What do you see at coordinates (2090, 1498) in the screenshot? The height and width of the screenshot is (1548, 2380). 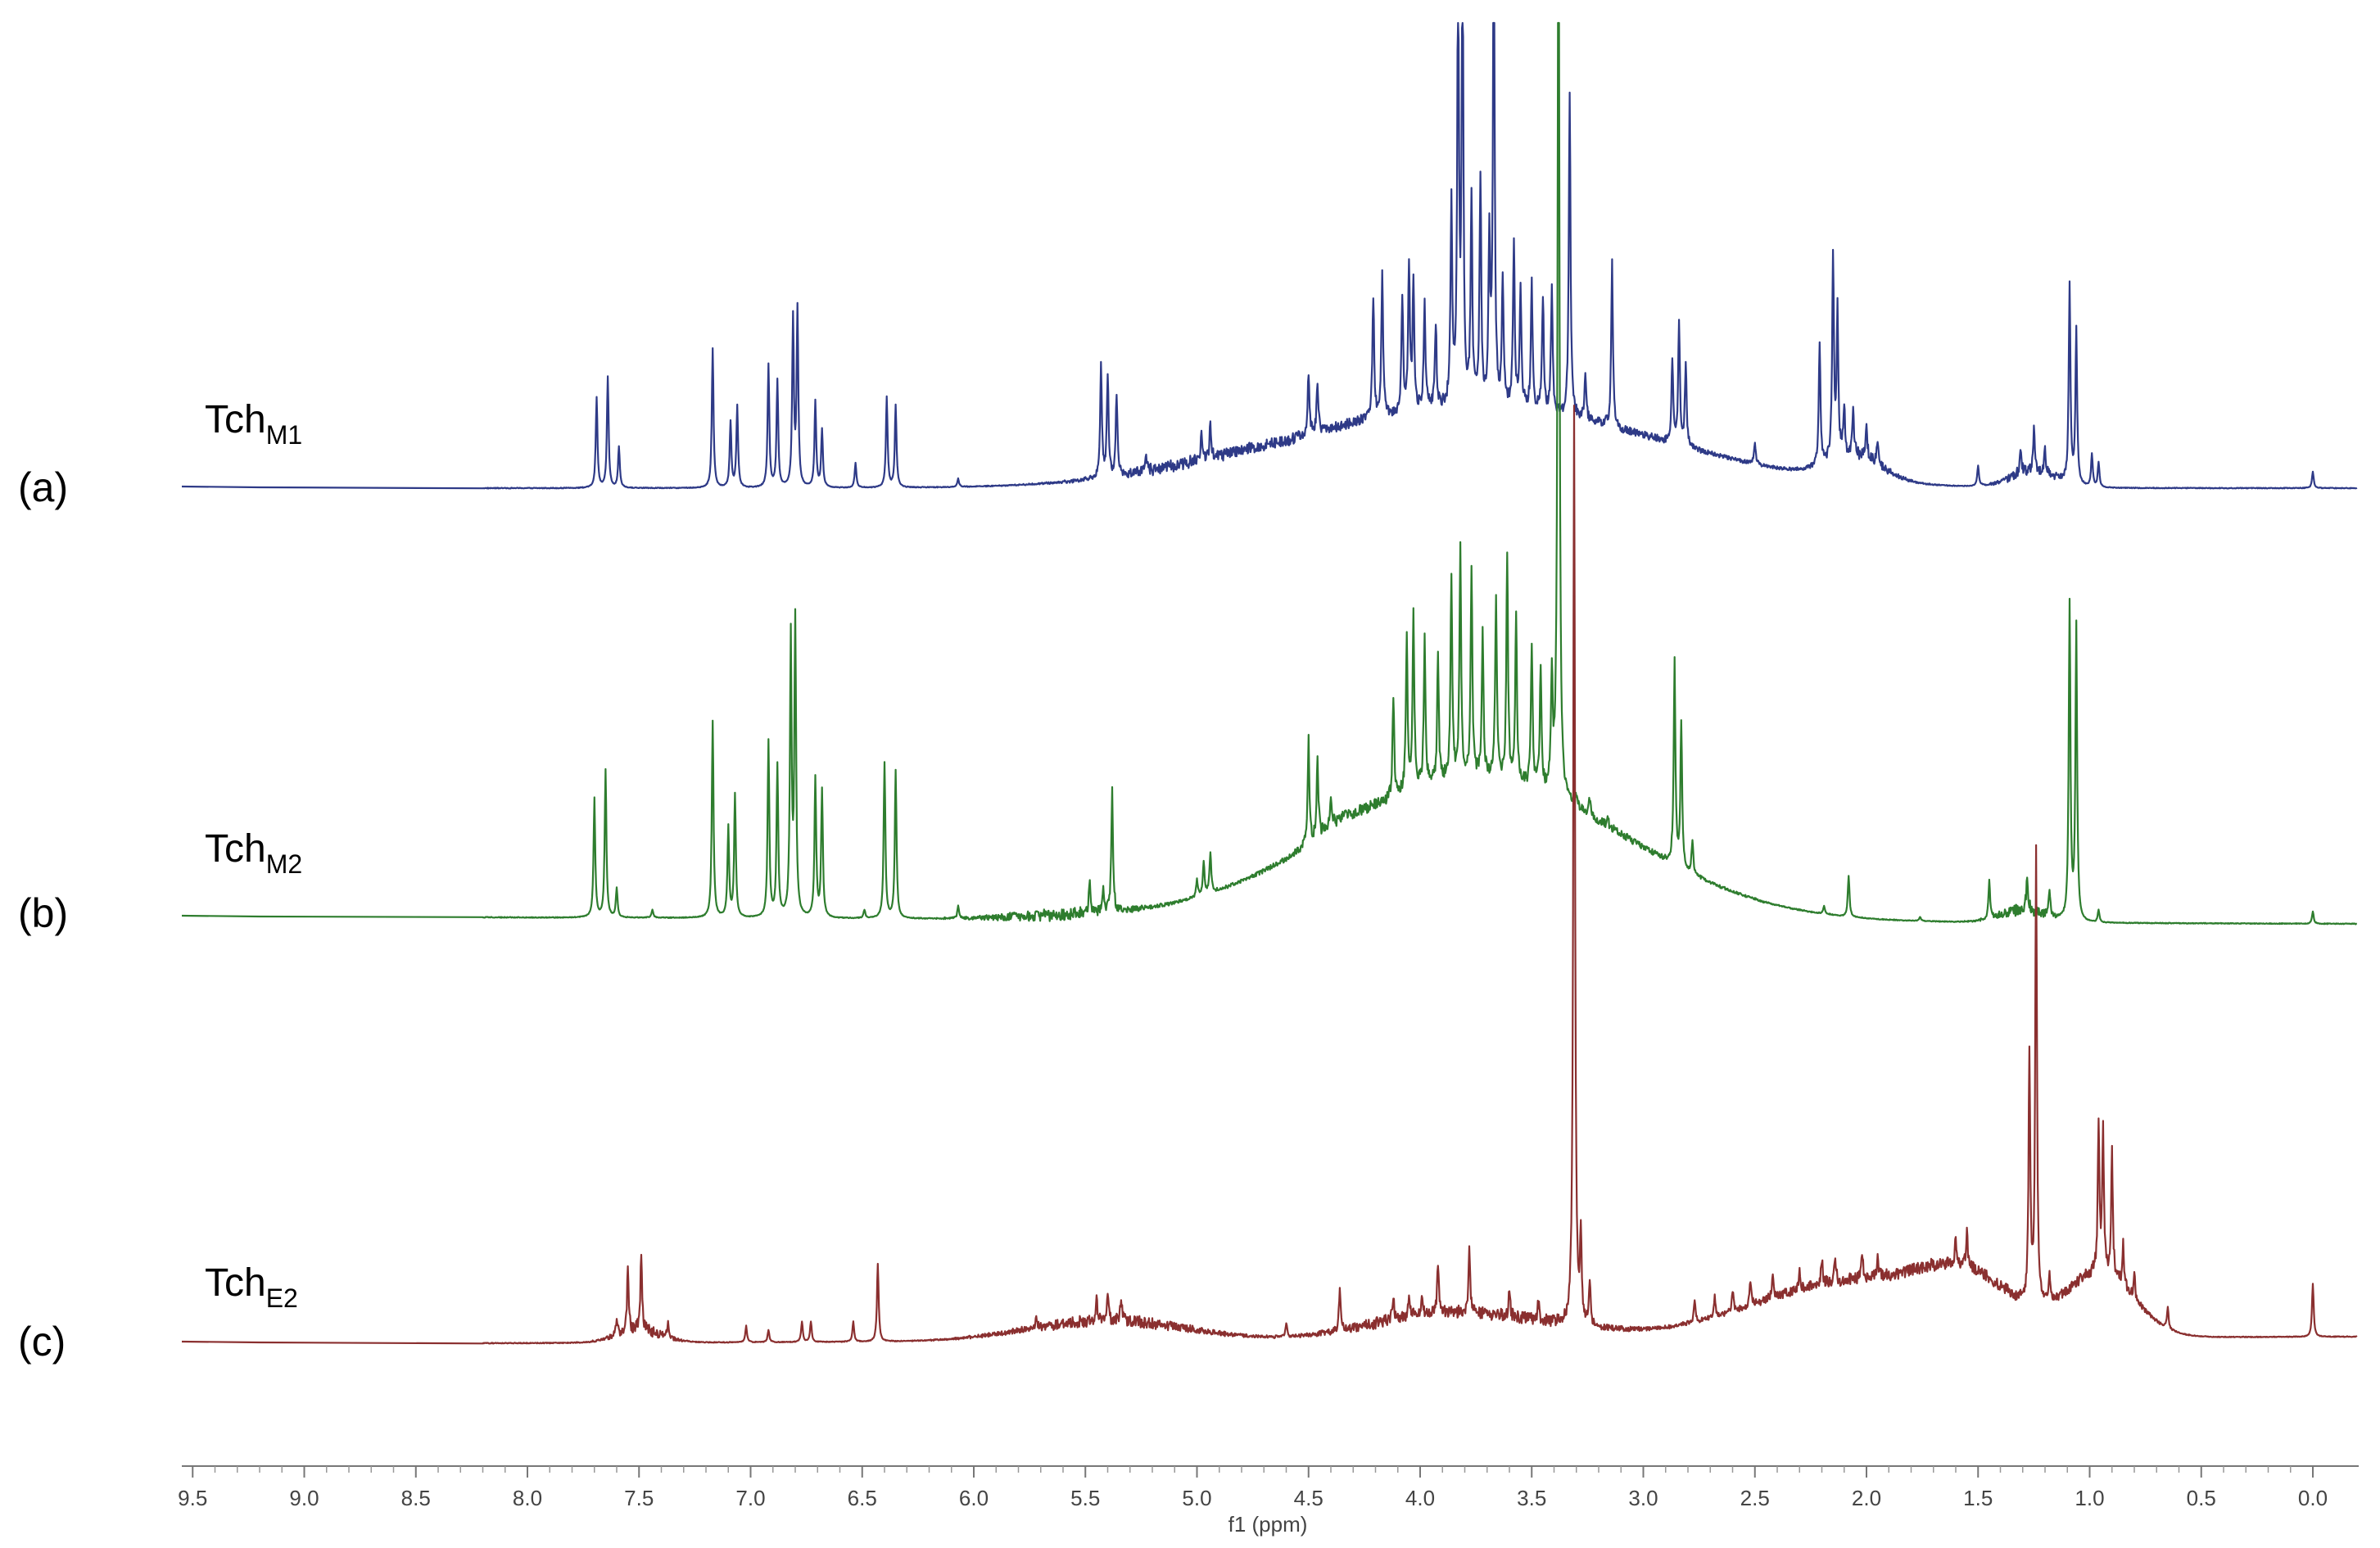 I see `x-tick-label: 1.0` at bounding box center [2090, 1498].